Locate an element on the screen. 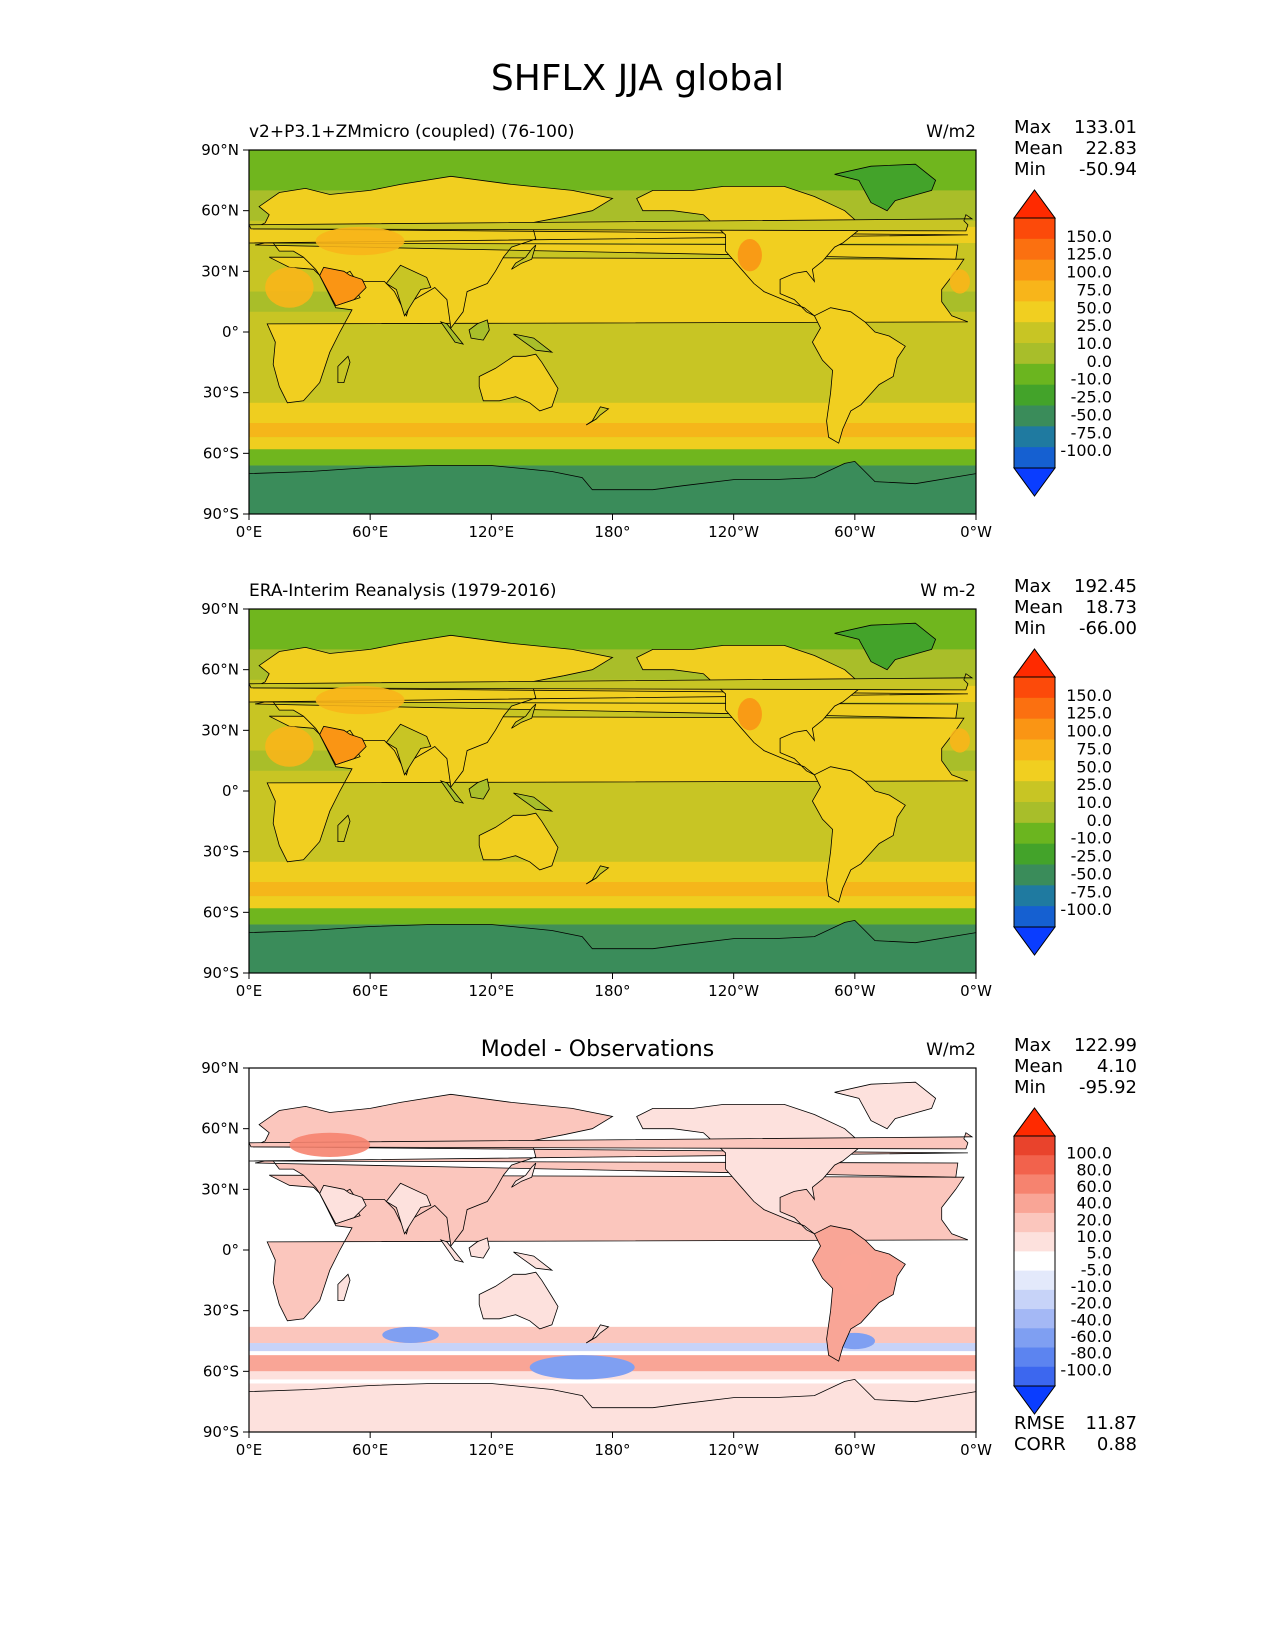 The image size is (1275, 1650). stat-label: Max is located at coordinates (1033, 127).